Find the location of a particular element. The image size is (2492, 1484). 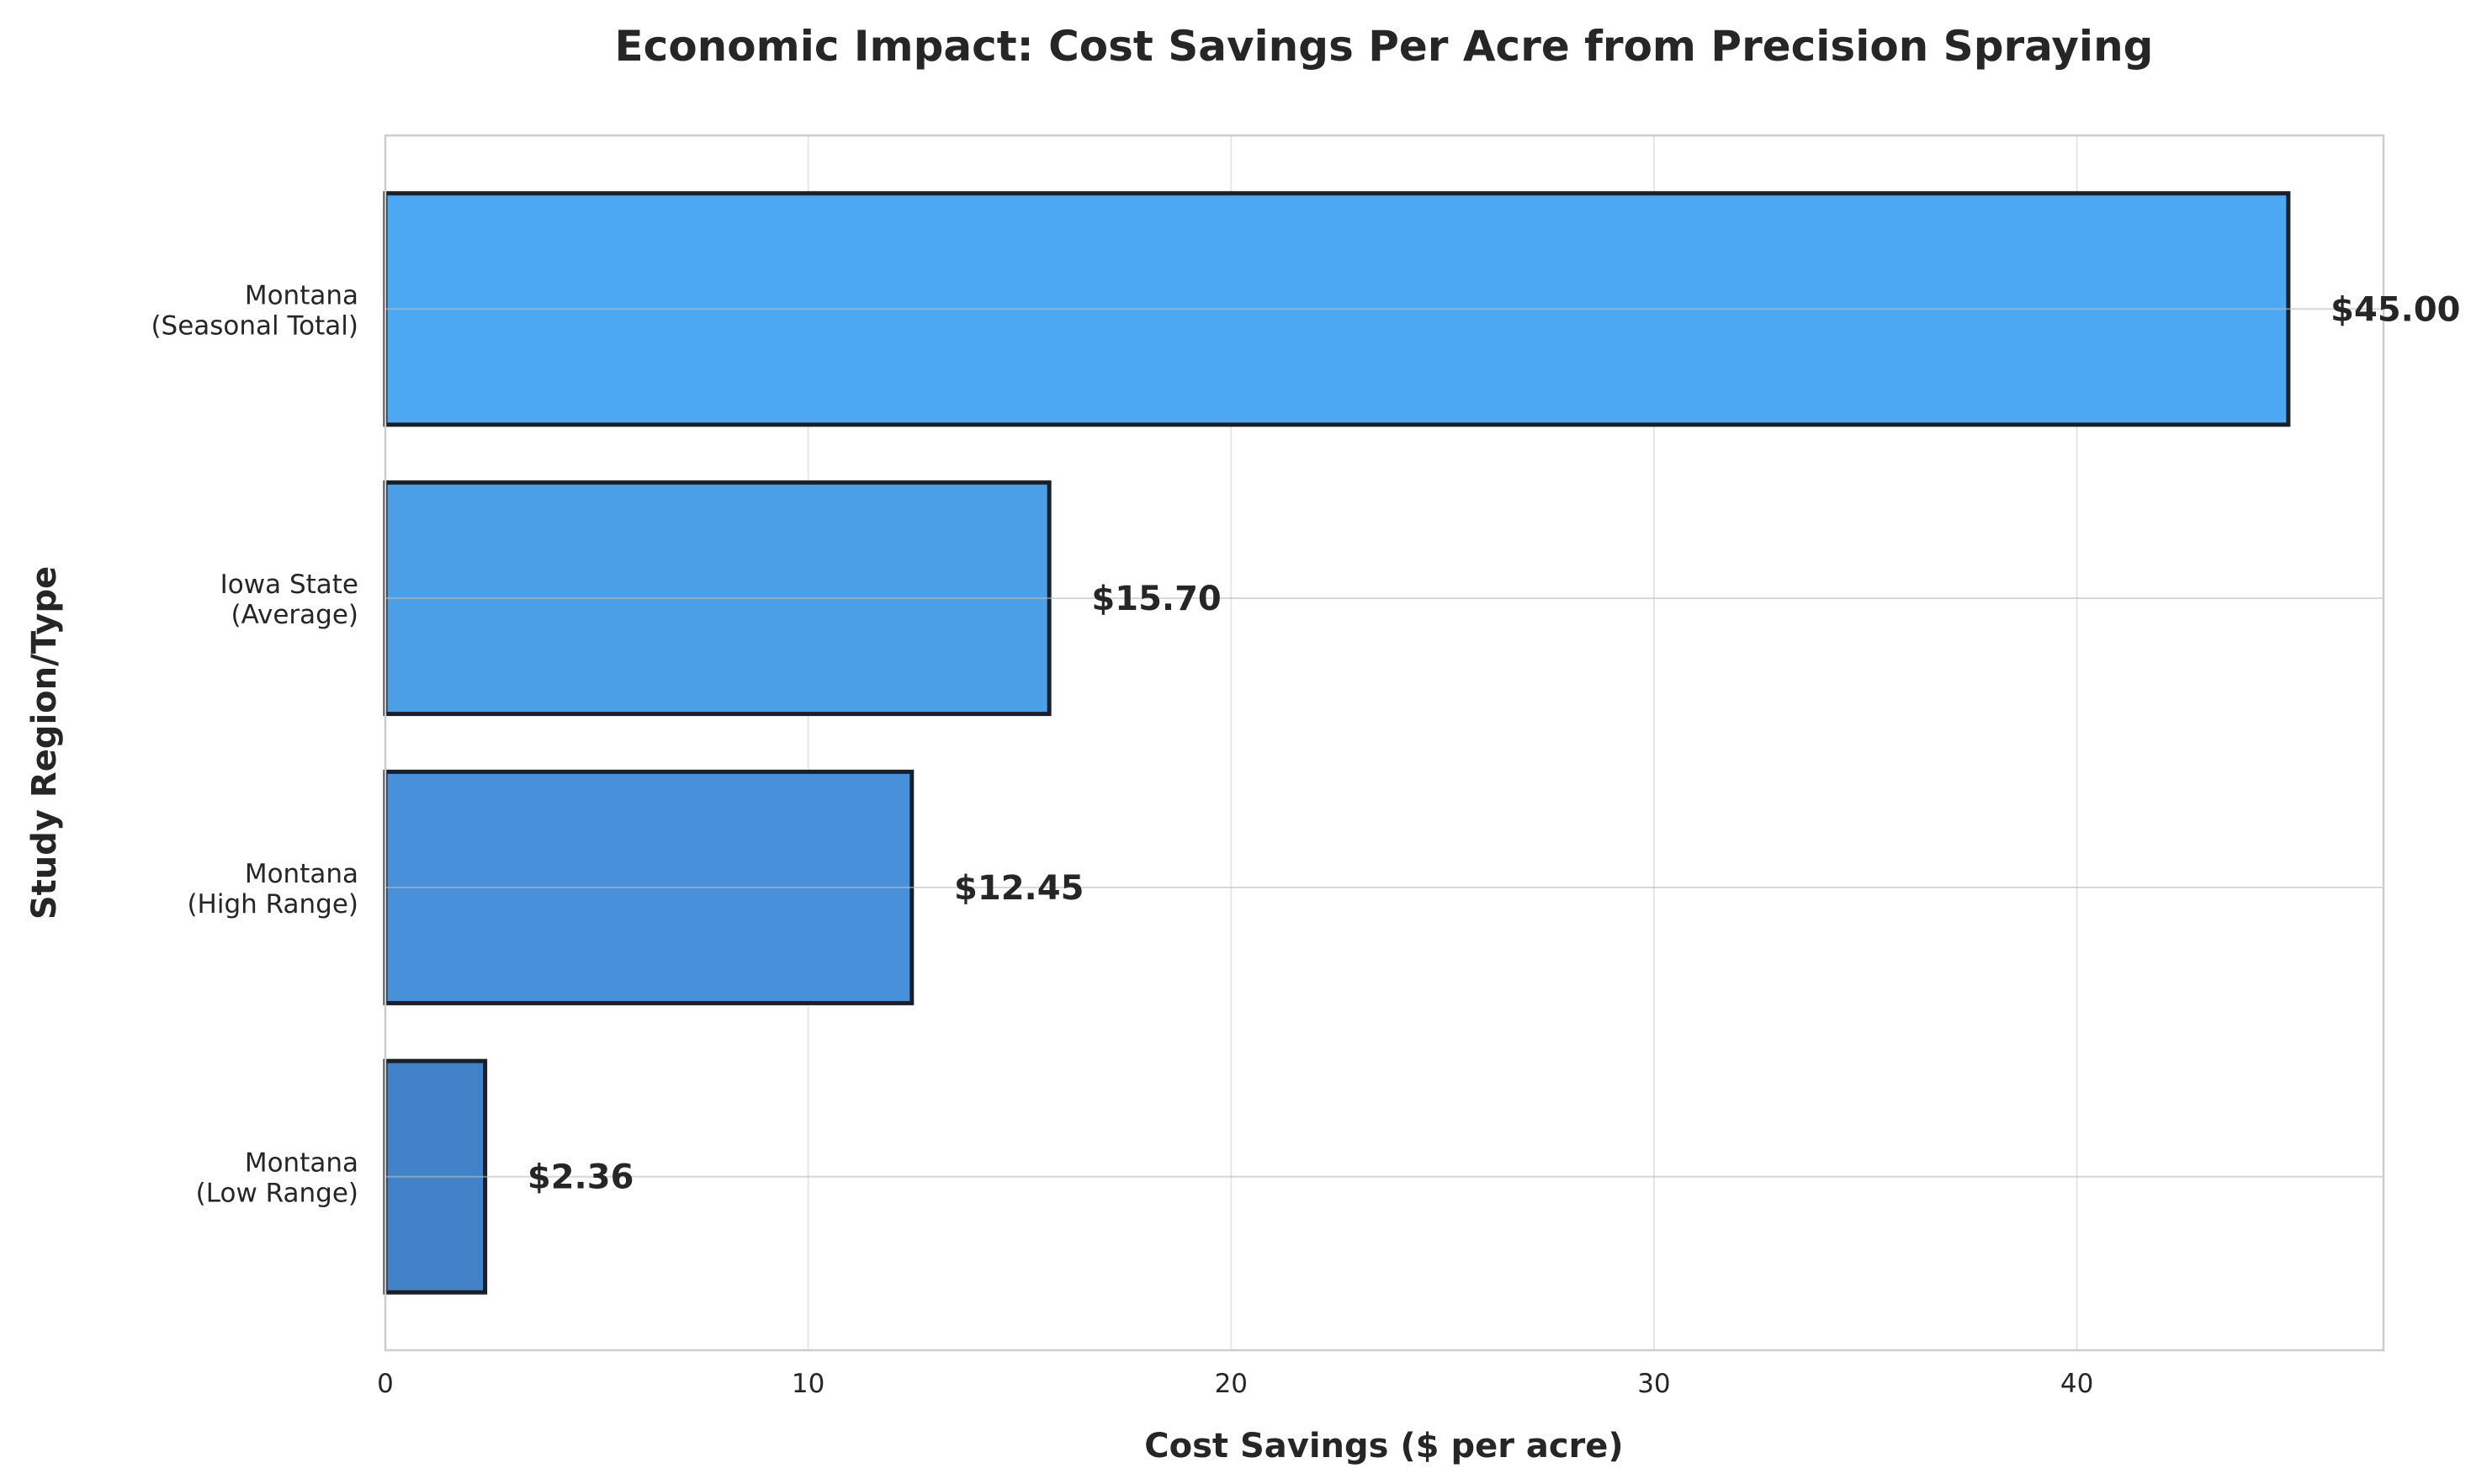

x-tick-labels: 0 10 20 30 40 is located at coordinates (1235, 1384).